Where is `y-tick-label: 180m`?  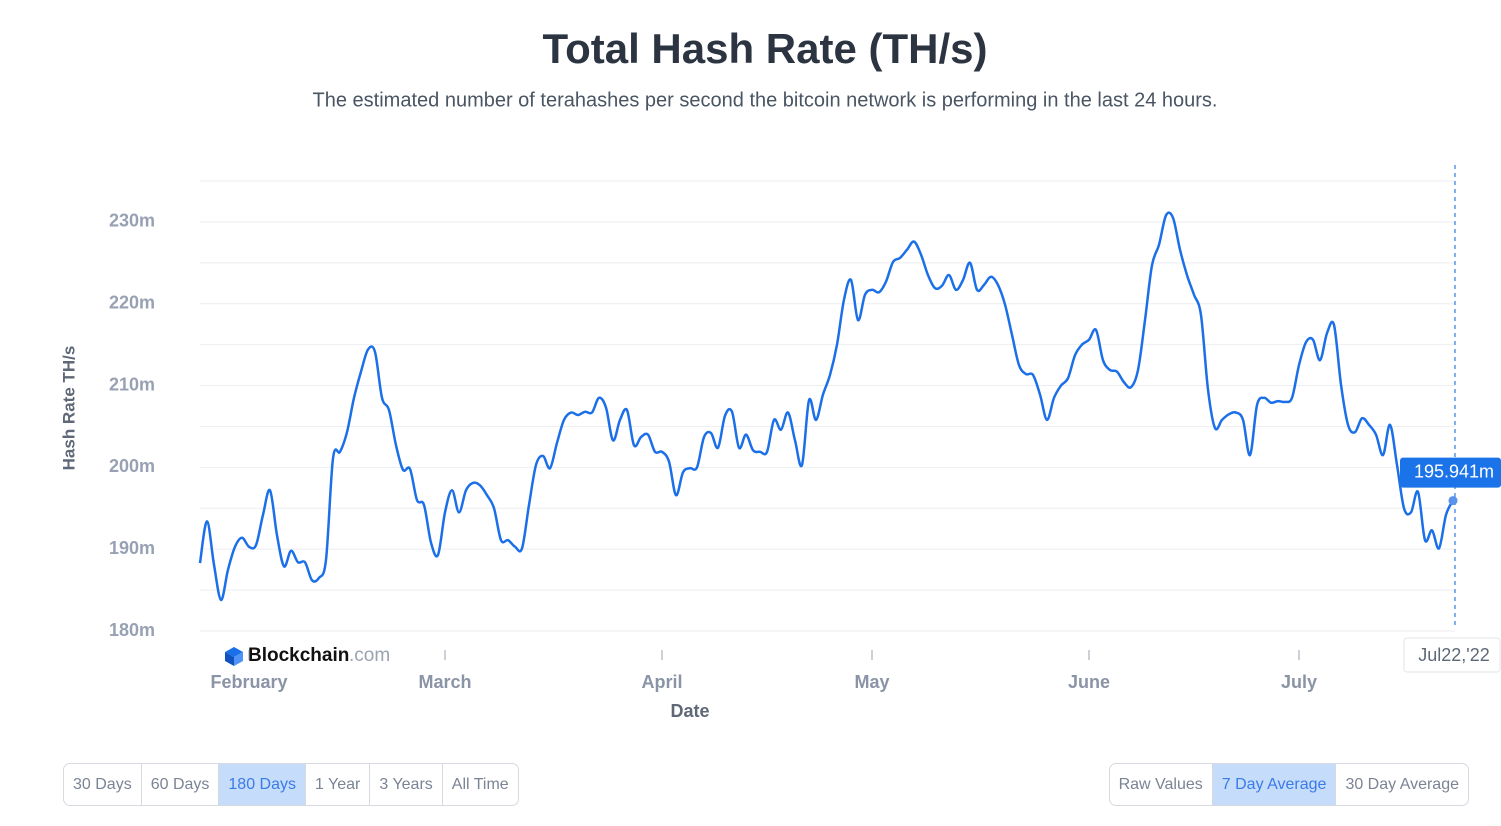
y-tick-label: 180m is located at coordinates (132, 630).